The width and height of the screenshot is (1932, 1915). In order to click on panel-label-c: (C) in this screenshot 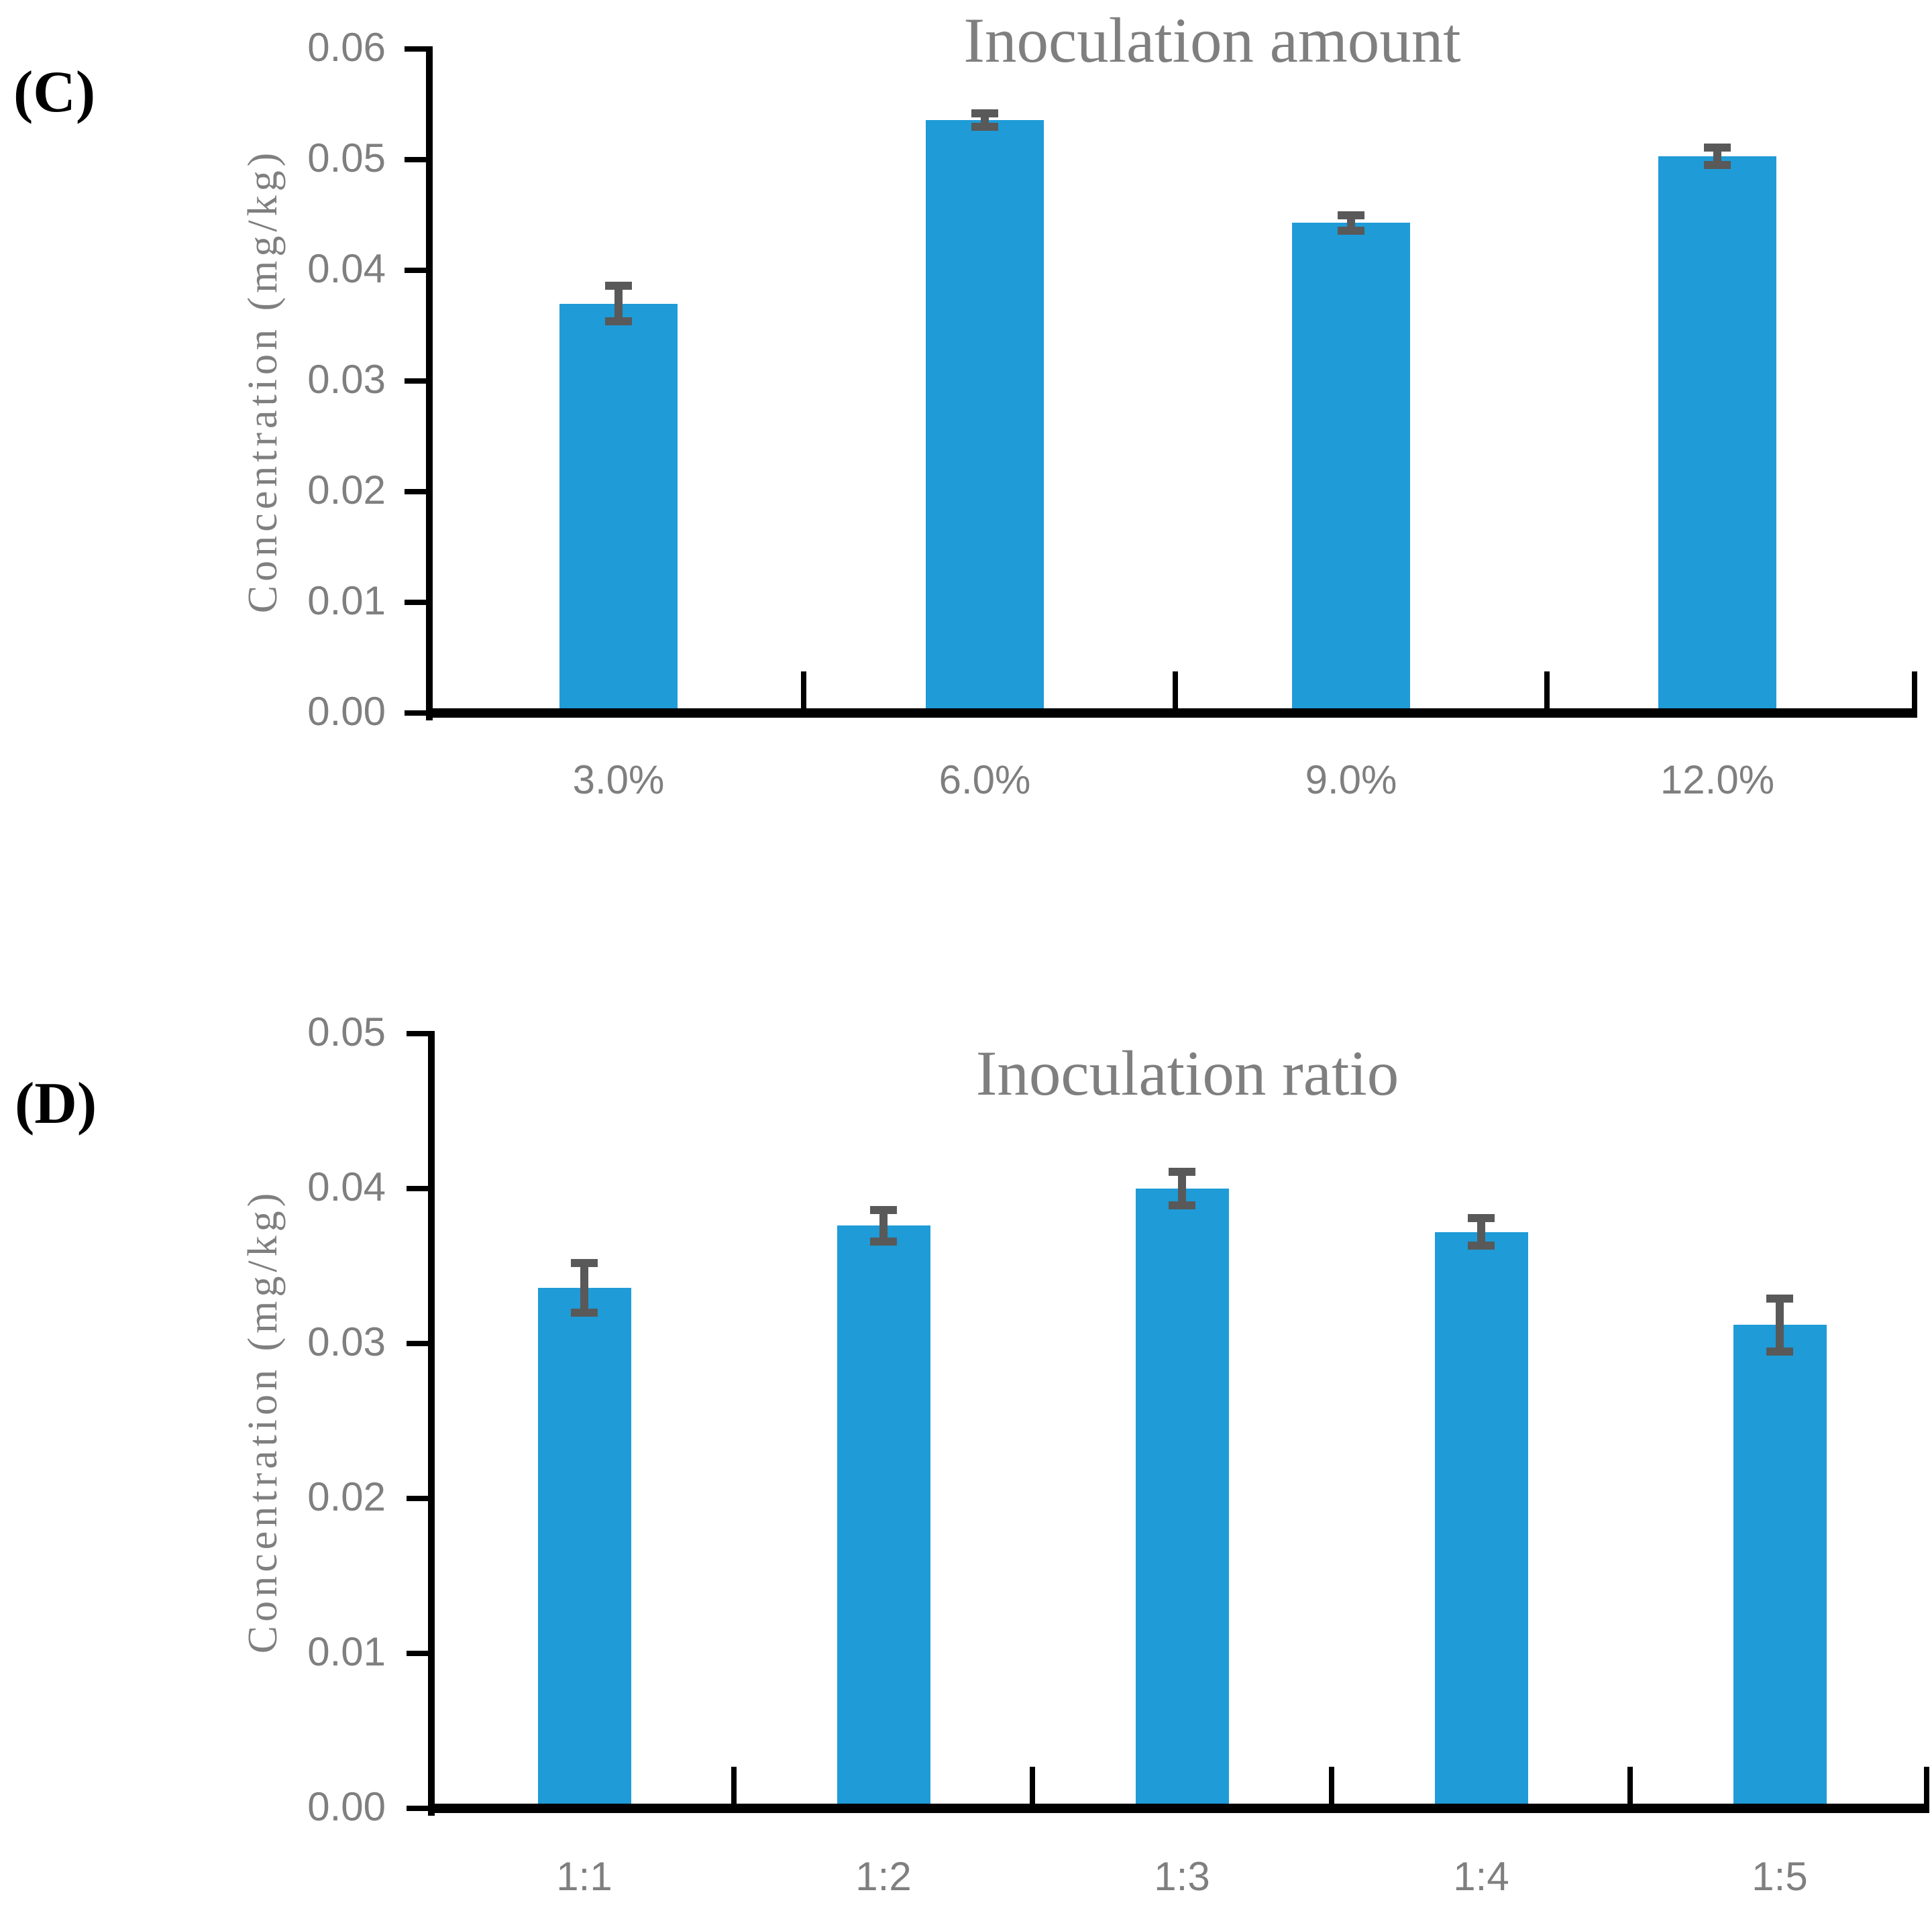, I will do `click(54, 92)`.